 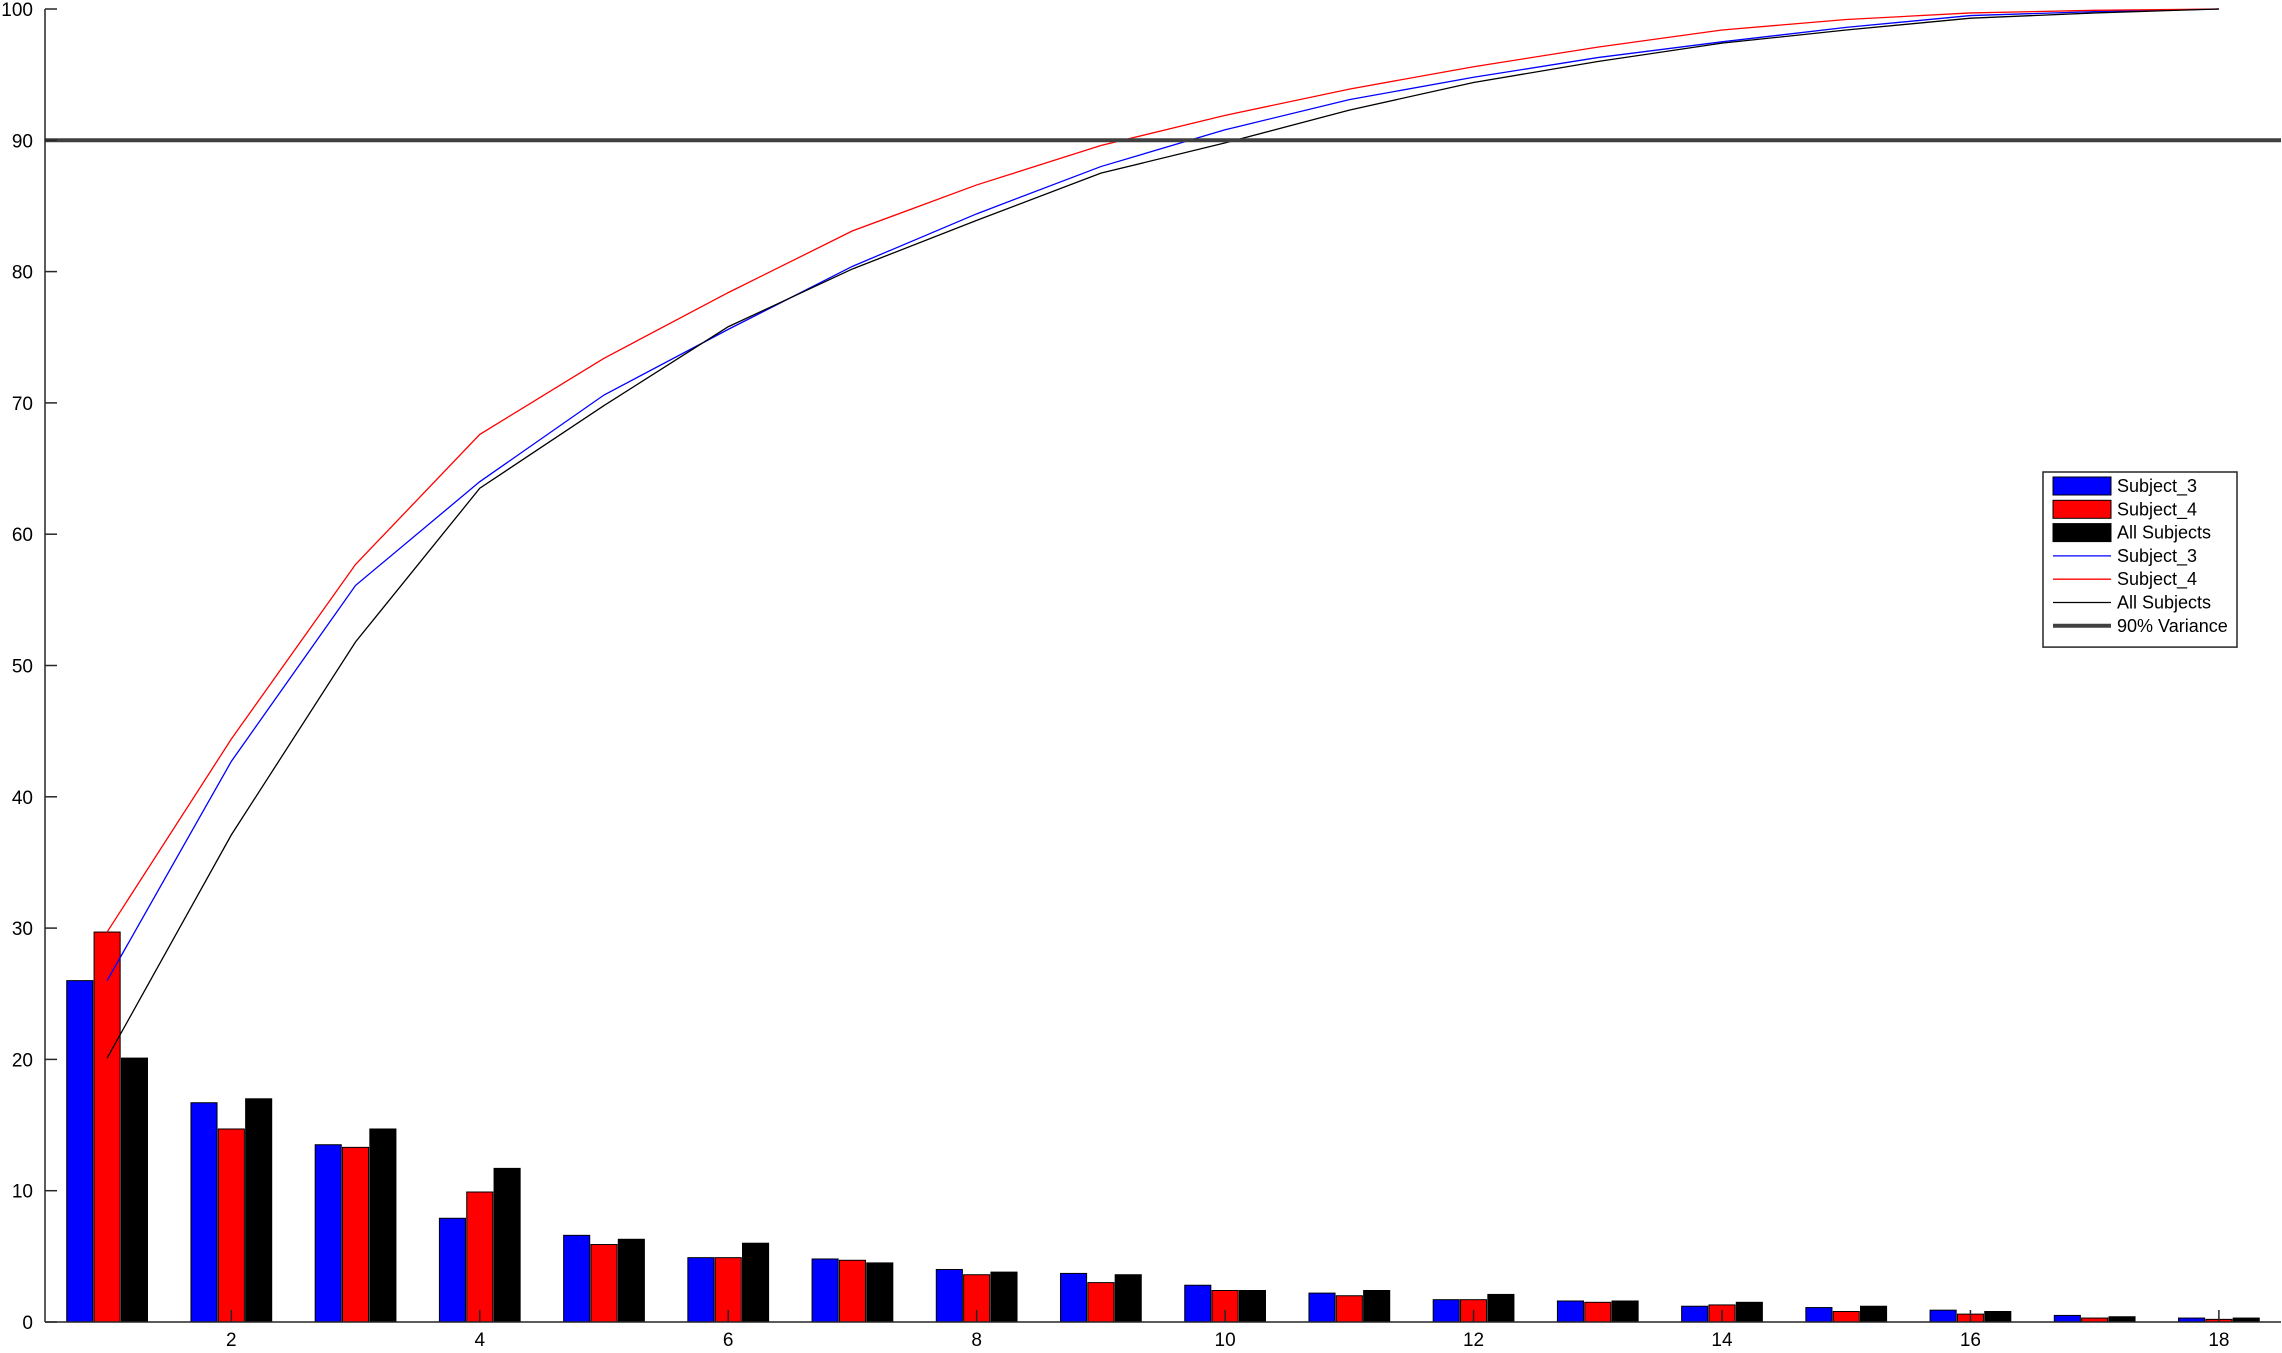 What do you see at coordinates (27, 1323) in the screenshot?
I see `y-tick-label-0: 0` at bounding box center [27, 1323].